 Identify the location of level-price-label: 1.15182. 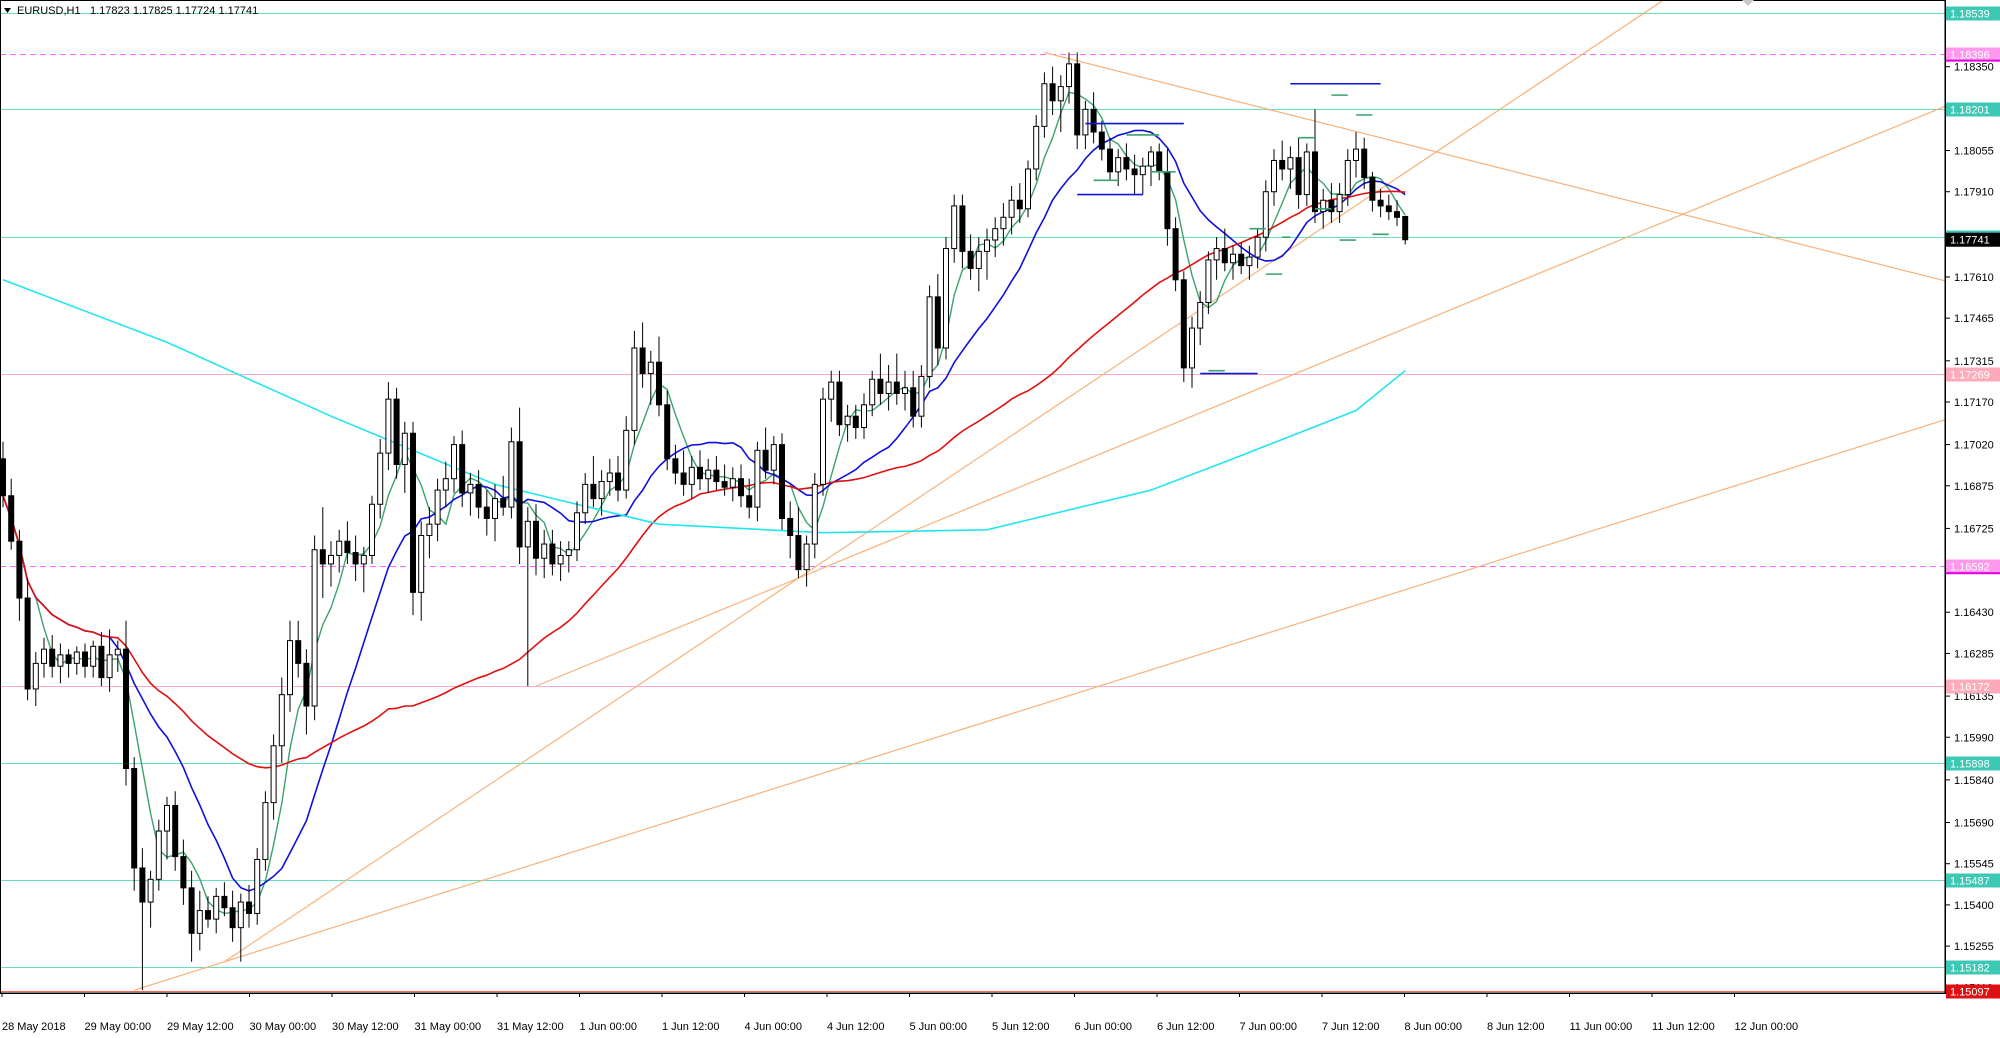
(1970, 969).